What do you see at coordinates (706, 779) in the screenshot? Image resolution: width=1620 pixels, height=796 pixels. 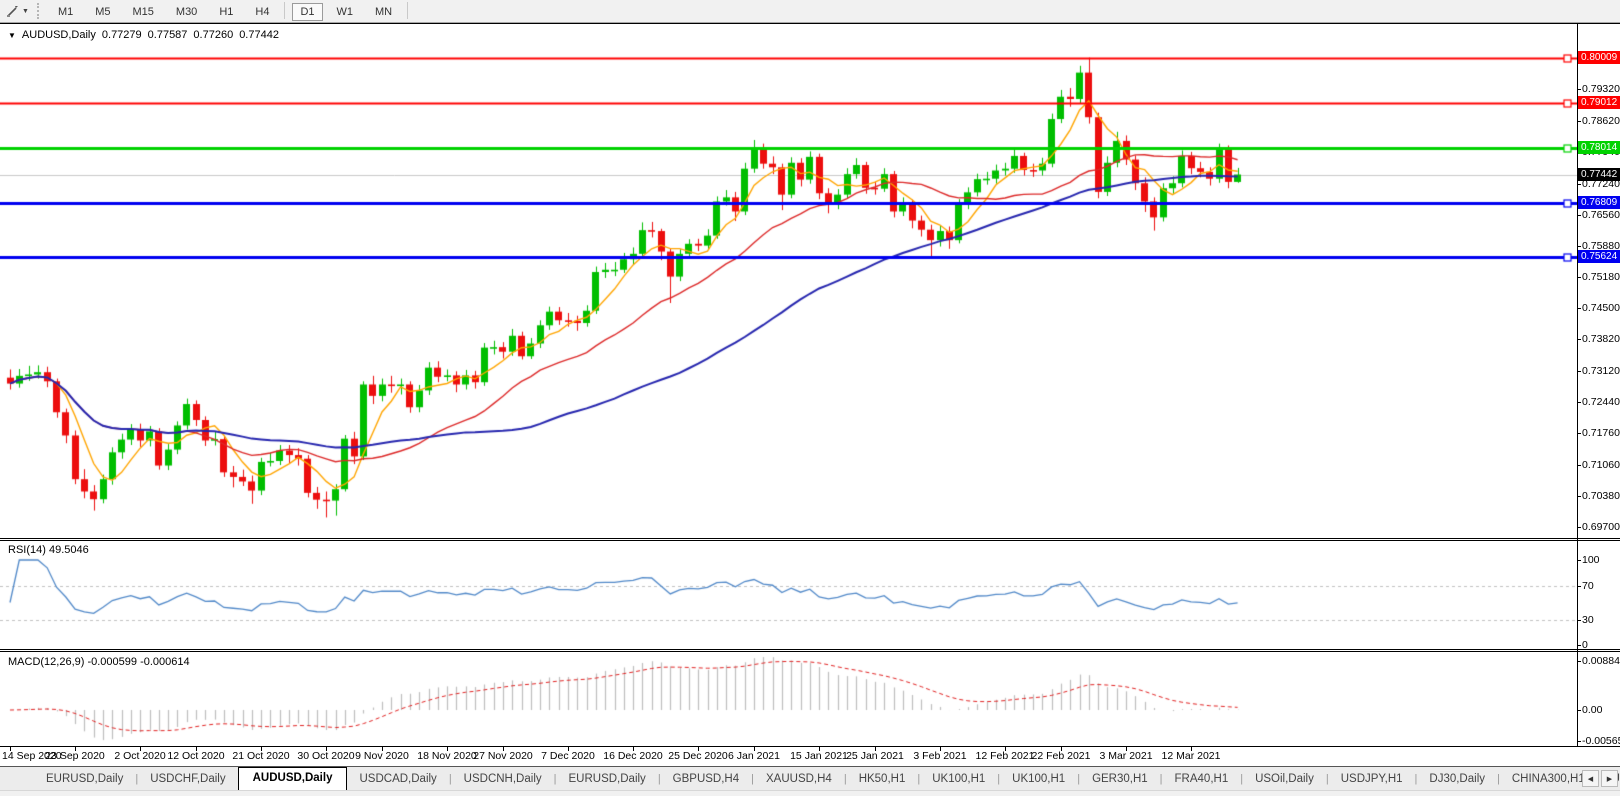 I see `chart-tab: GBPUSD,H4` at bounding box center [706, 779].